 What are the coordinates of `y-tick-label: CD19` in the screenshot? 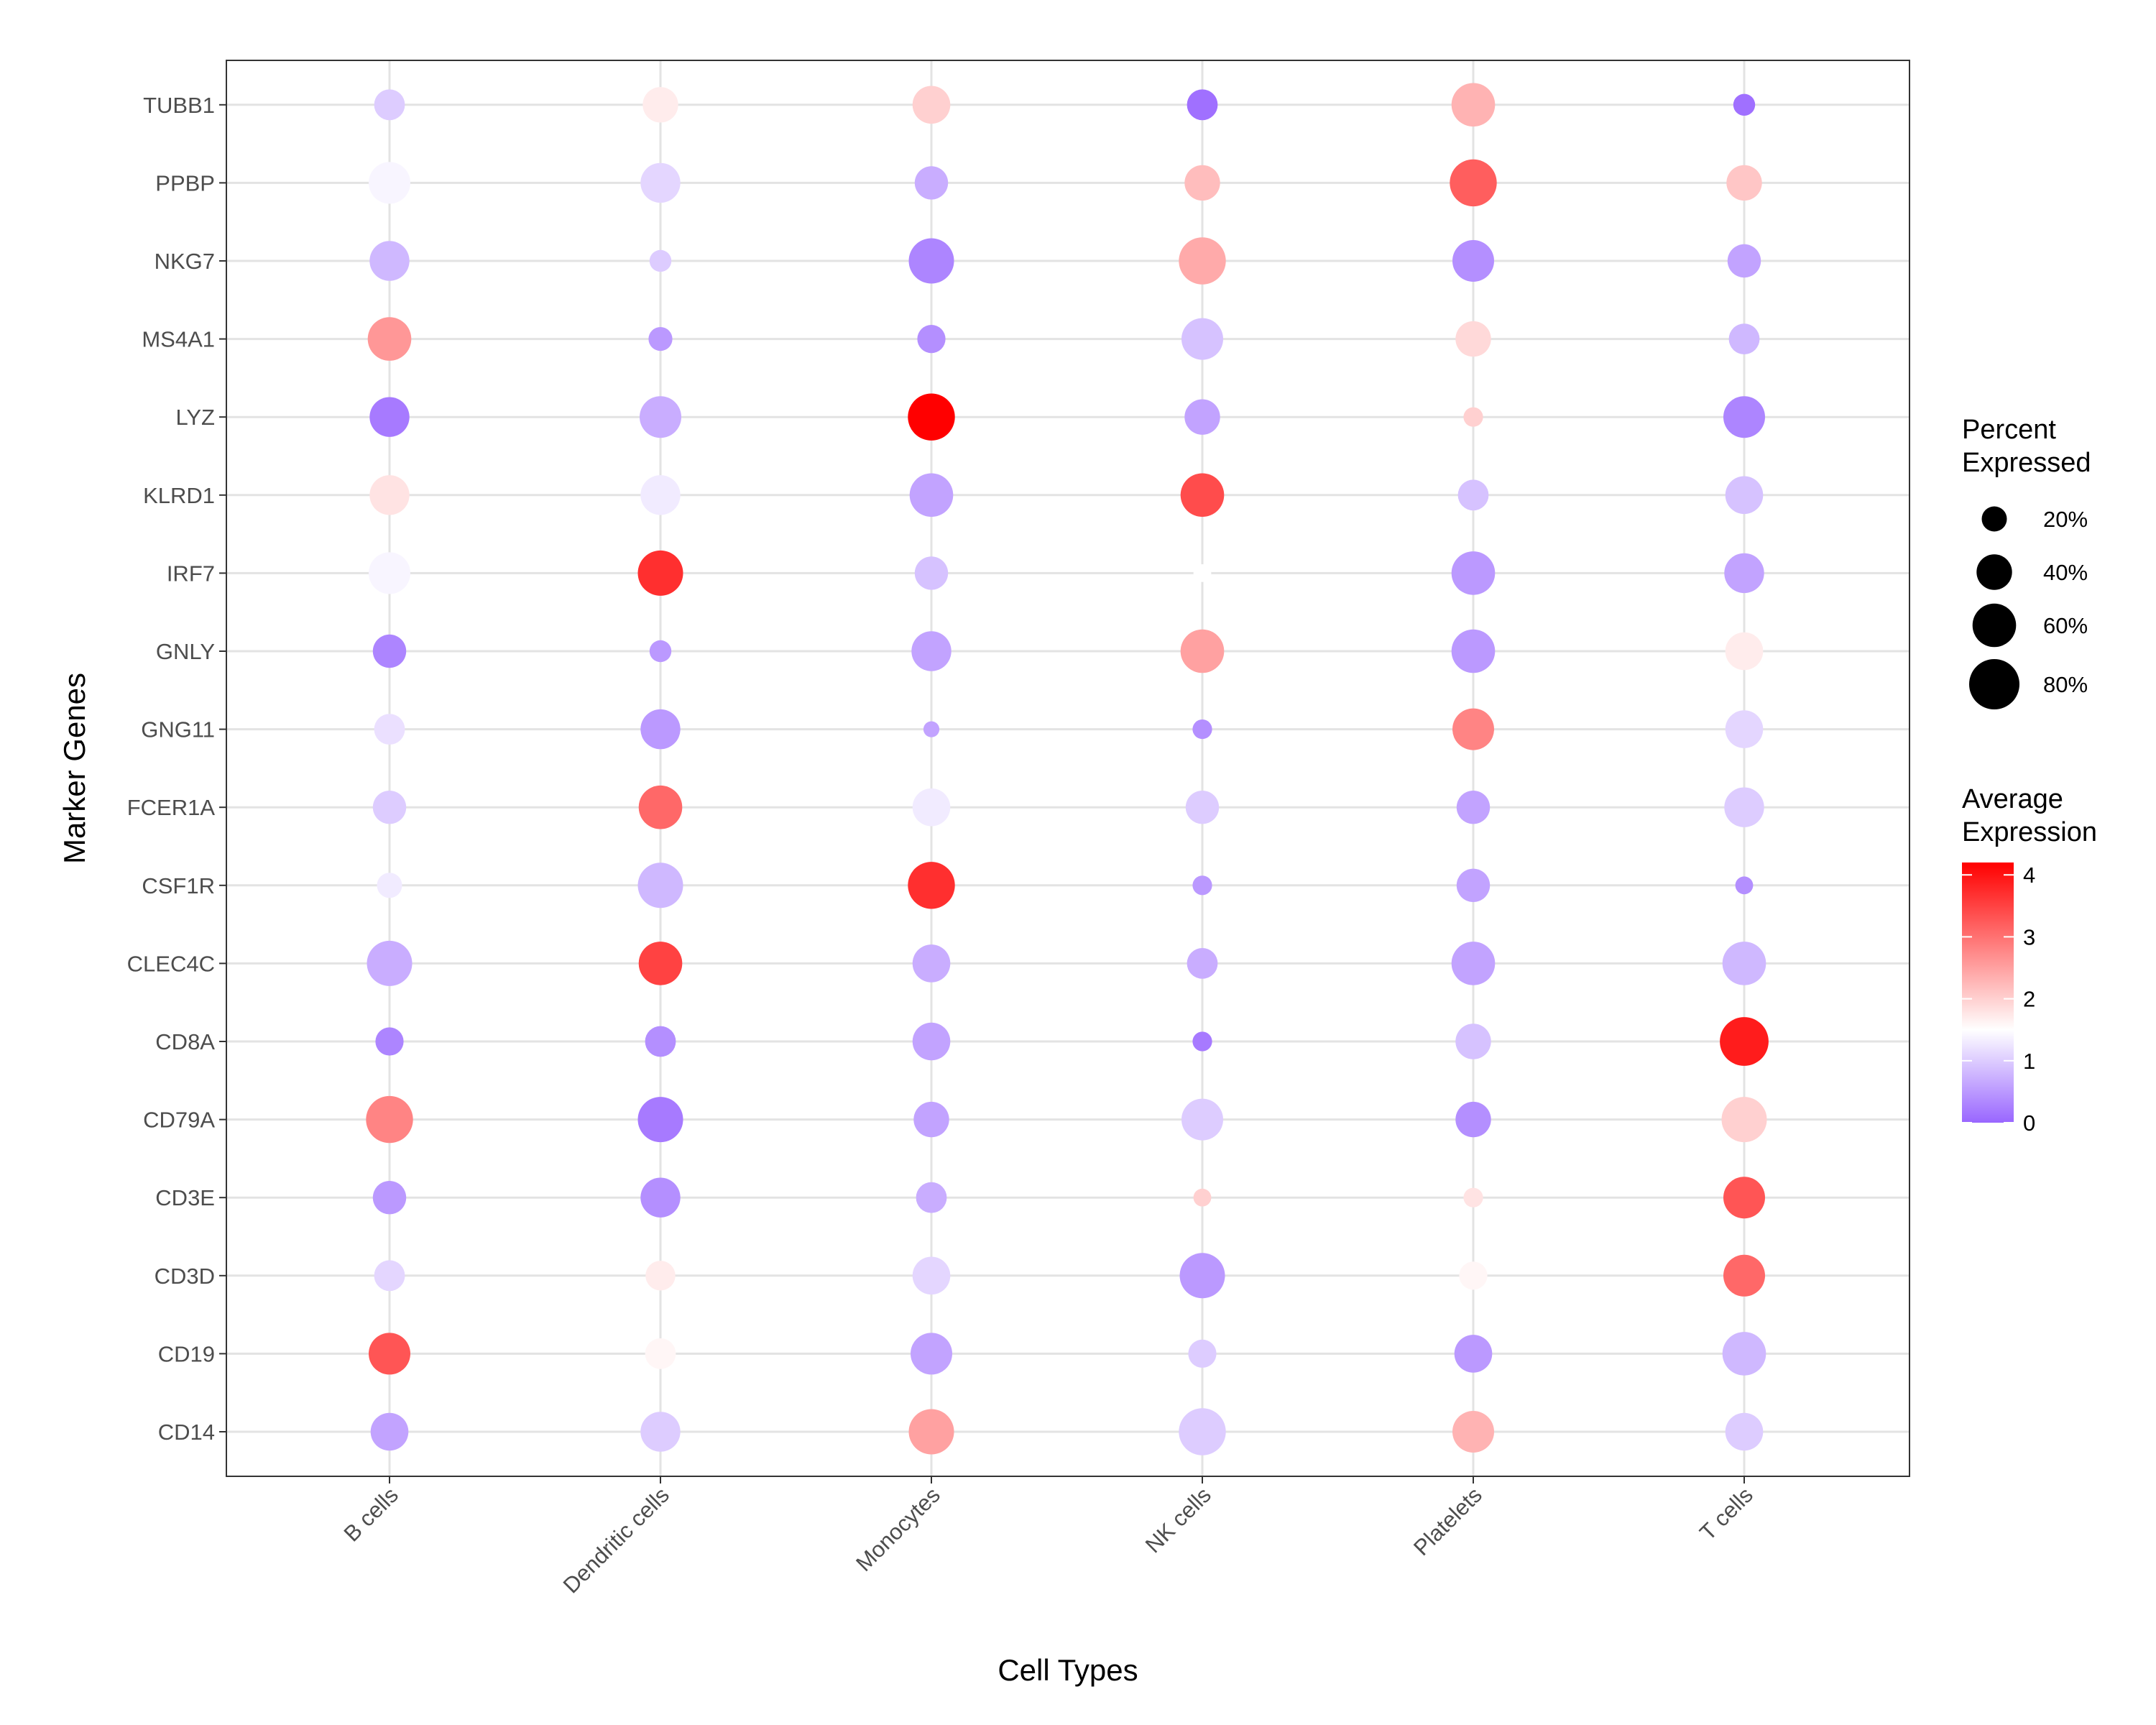 It's located at (186, 1353).